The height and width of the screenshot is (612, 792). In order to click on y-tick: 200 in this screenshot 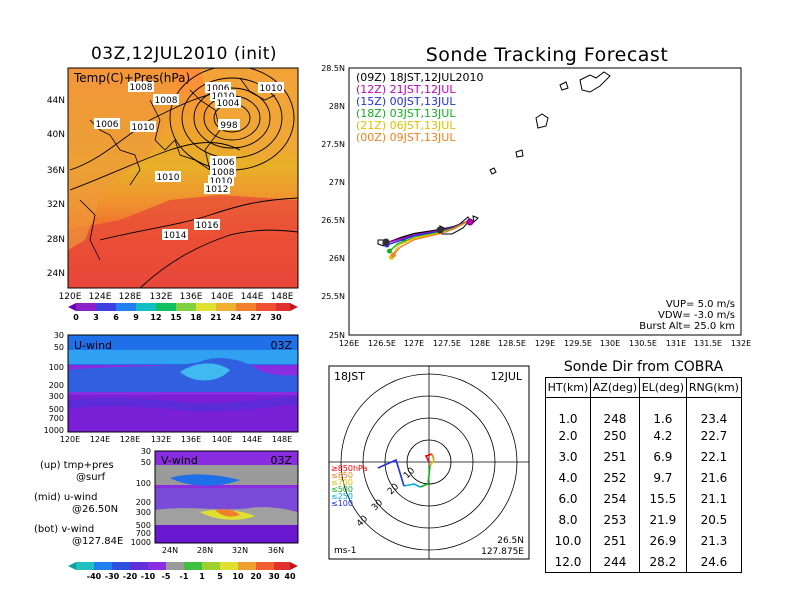, I will do `click(56, 385)`.